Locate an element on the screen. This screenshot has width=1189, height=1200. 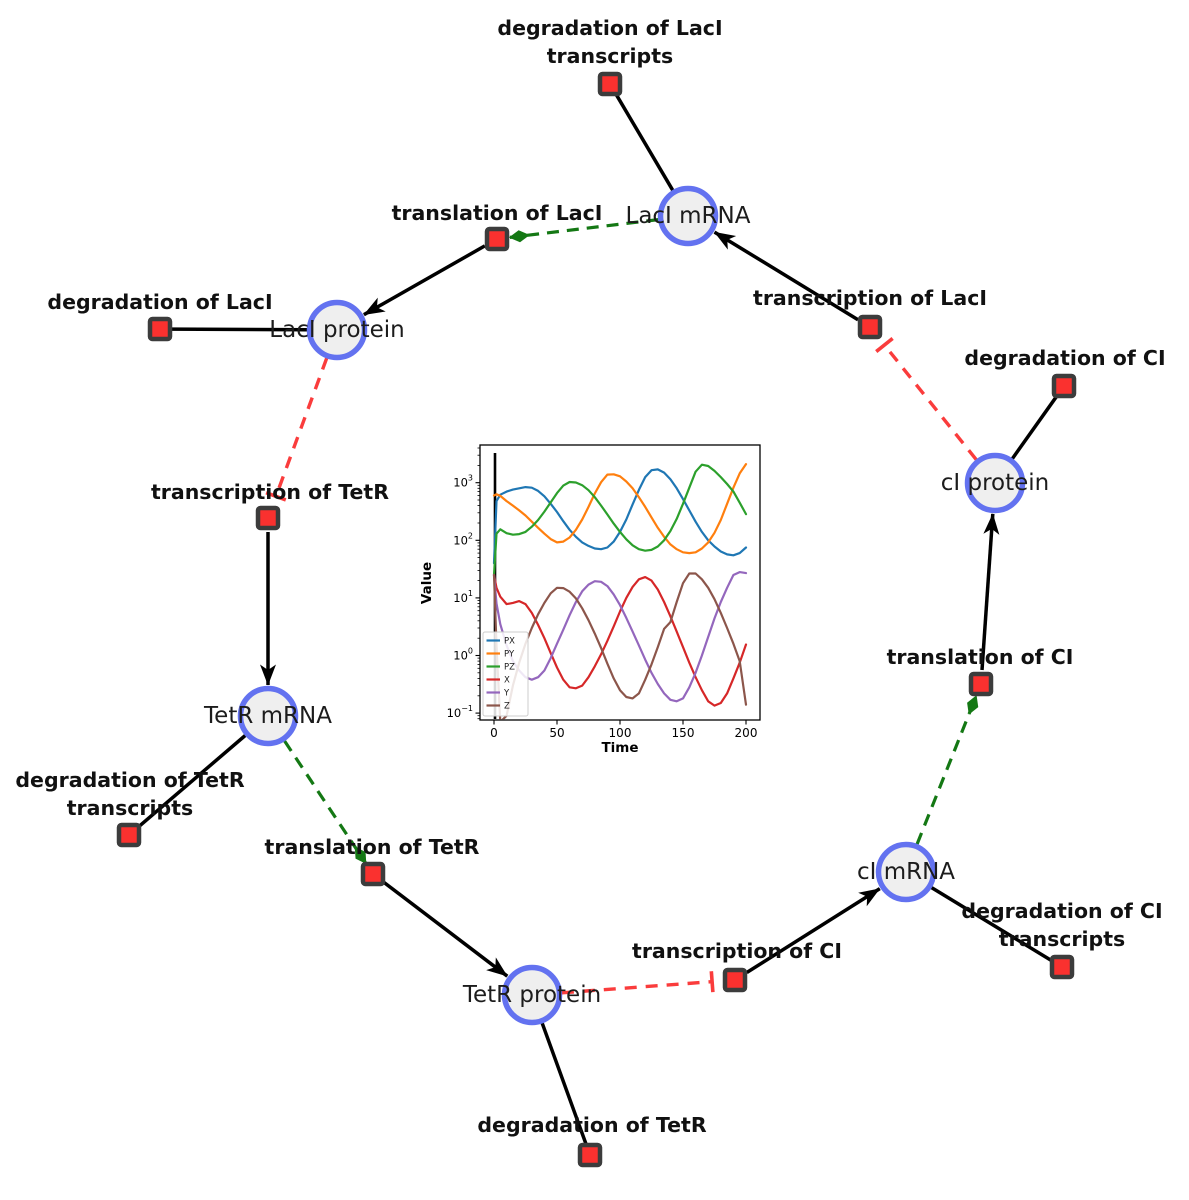
series-line-PZ is located at coordinates (620, 520).